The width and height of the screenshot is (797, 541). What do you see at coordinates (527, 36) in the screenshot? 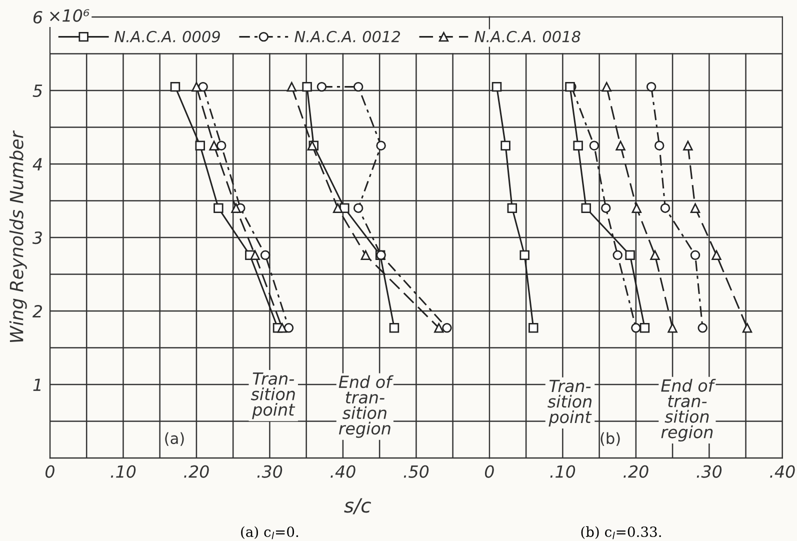
I see `legend-label: N.A.C.A. 0018` at bounding box center [527, 36].